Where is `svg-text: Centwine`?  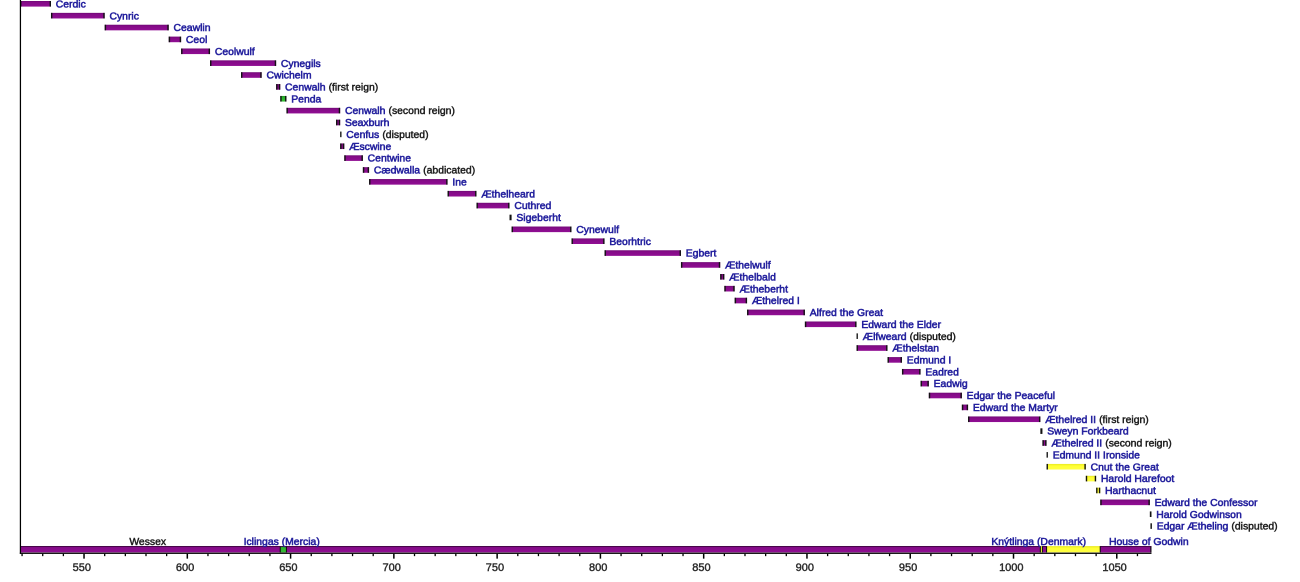
svg-text: Centwine is located at coordinates (390, 159).